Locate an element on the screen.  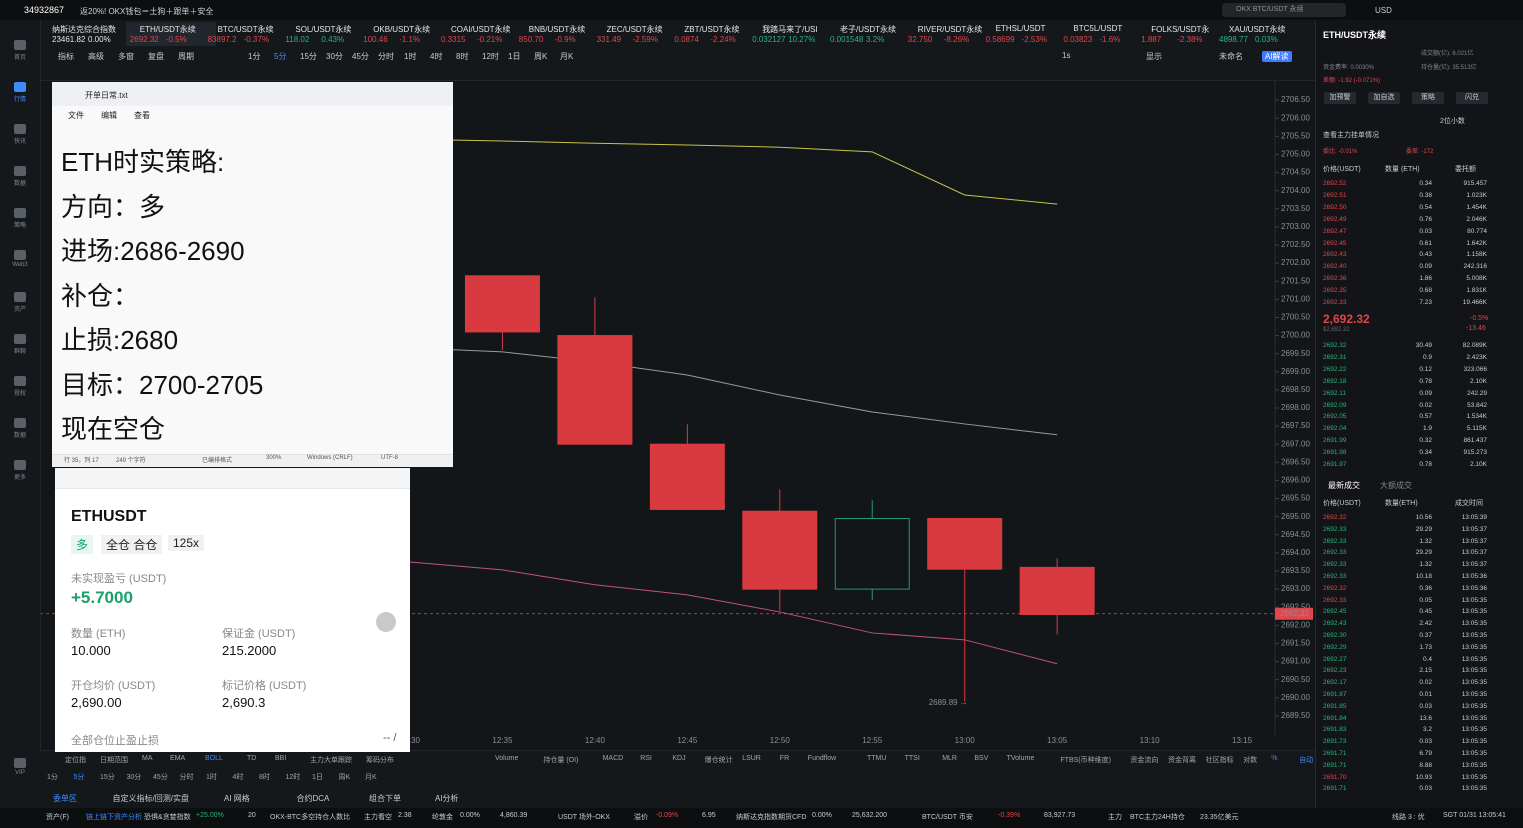
y-tick-label: 2692.00 is located at coordinates (1295, 624).